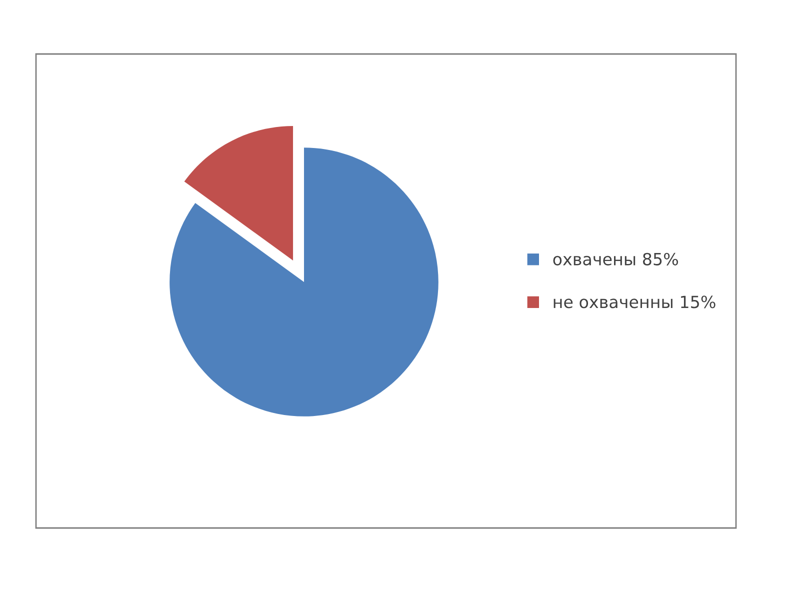 This screenshot has height=600, width=800. I want to click on legend-label: охвачены 85%, so click(615, 259).